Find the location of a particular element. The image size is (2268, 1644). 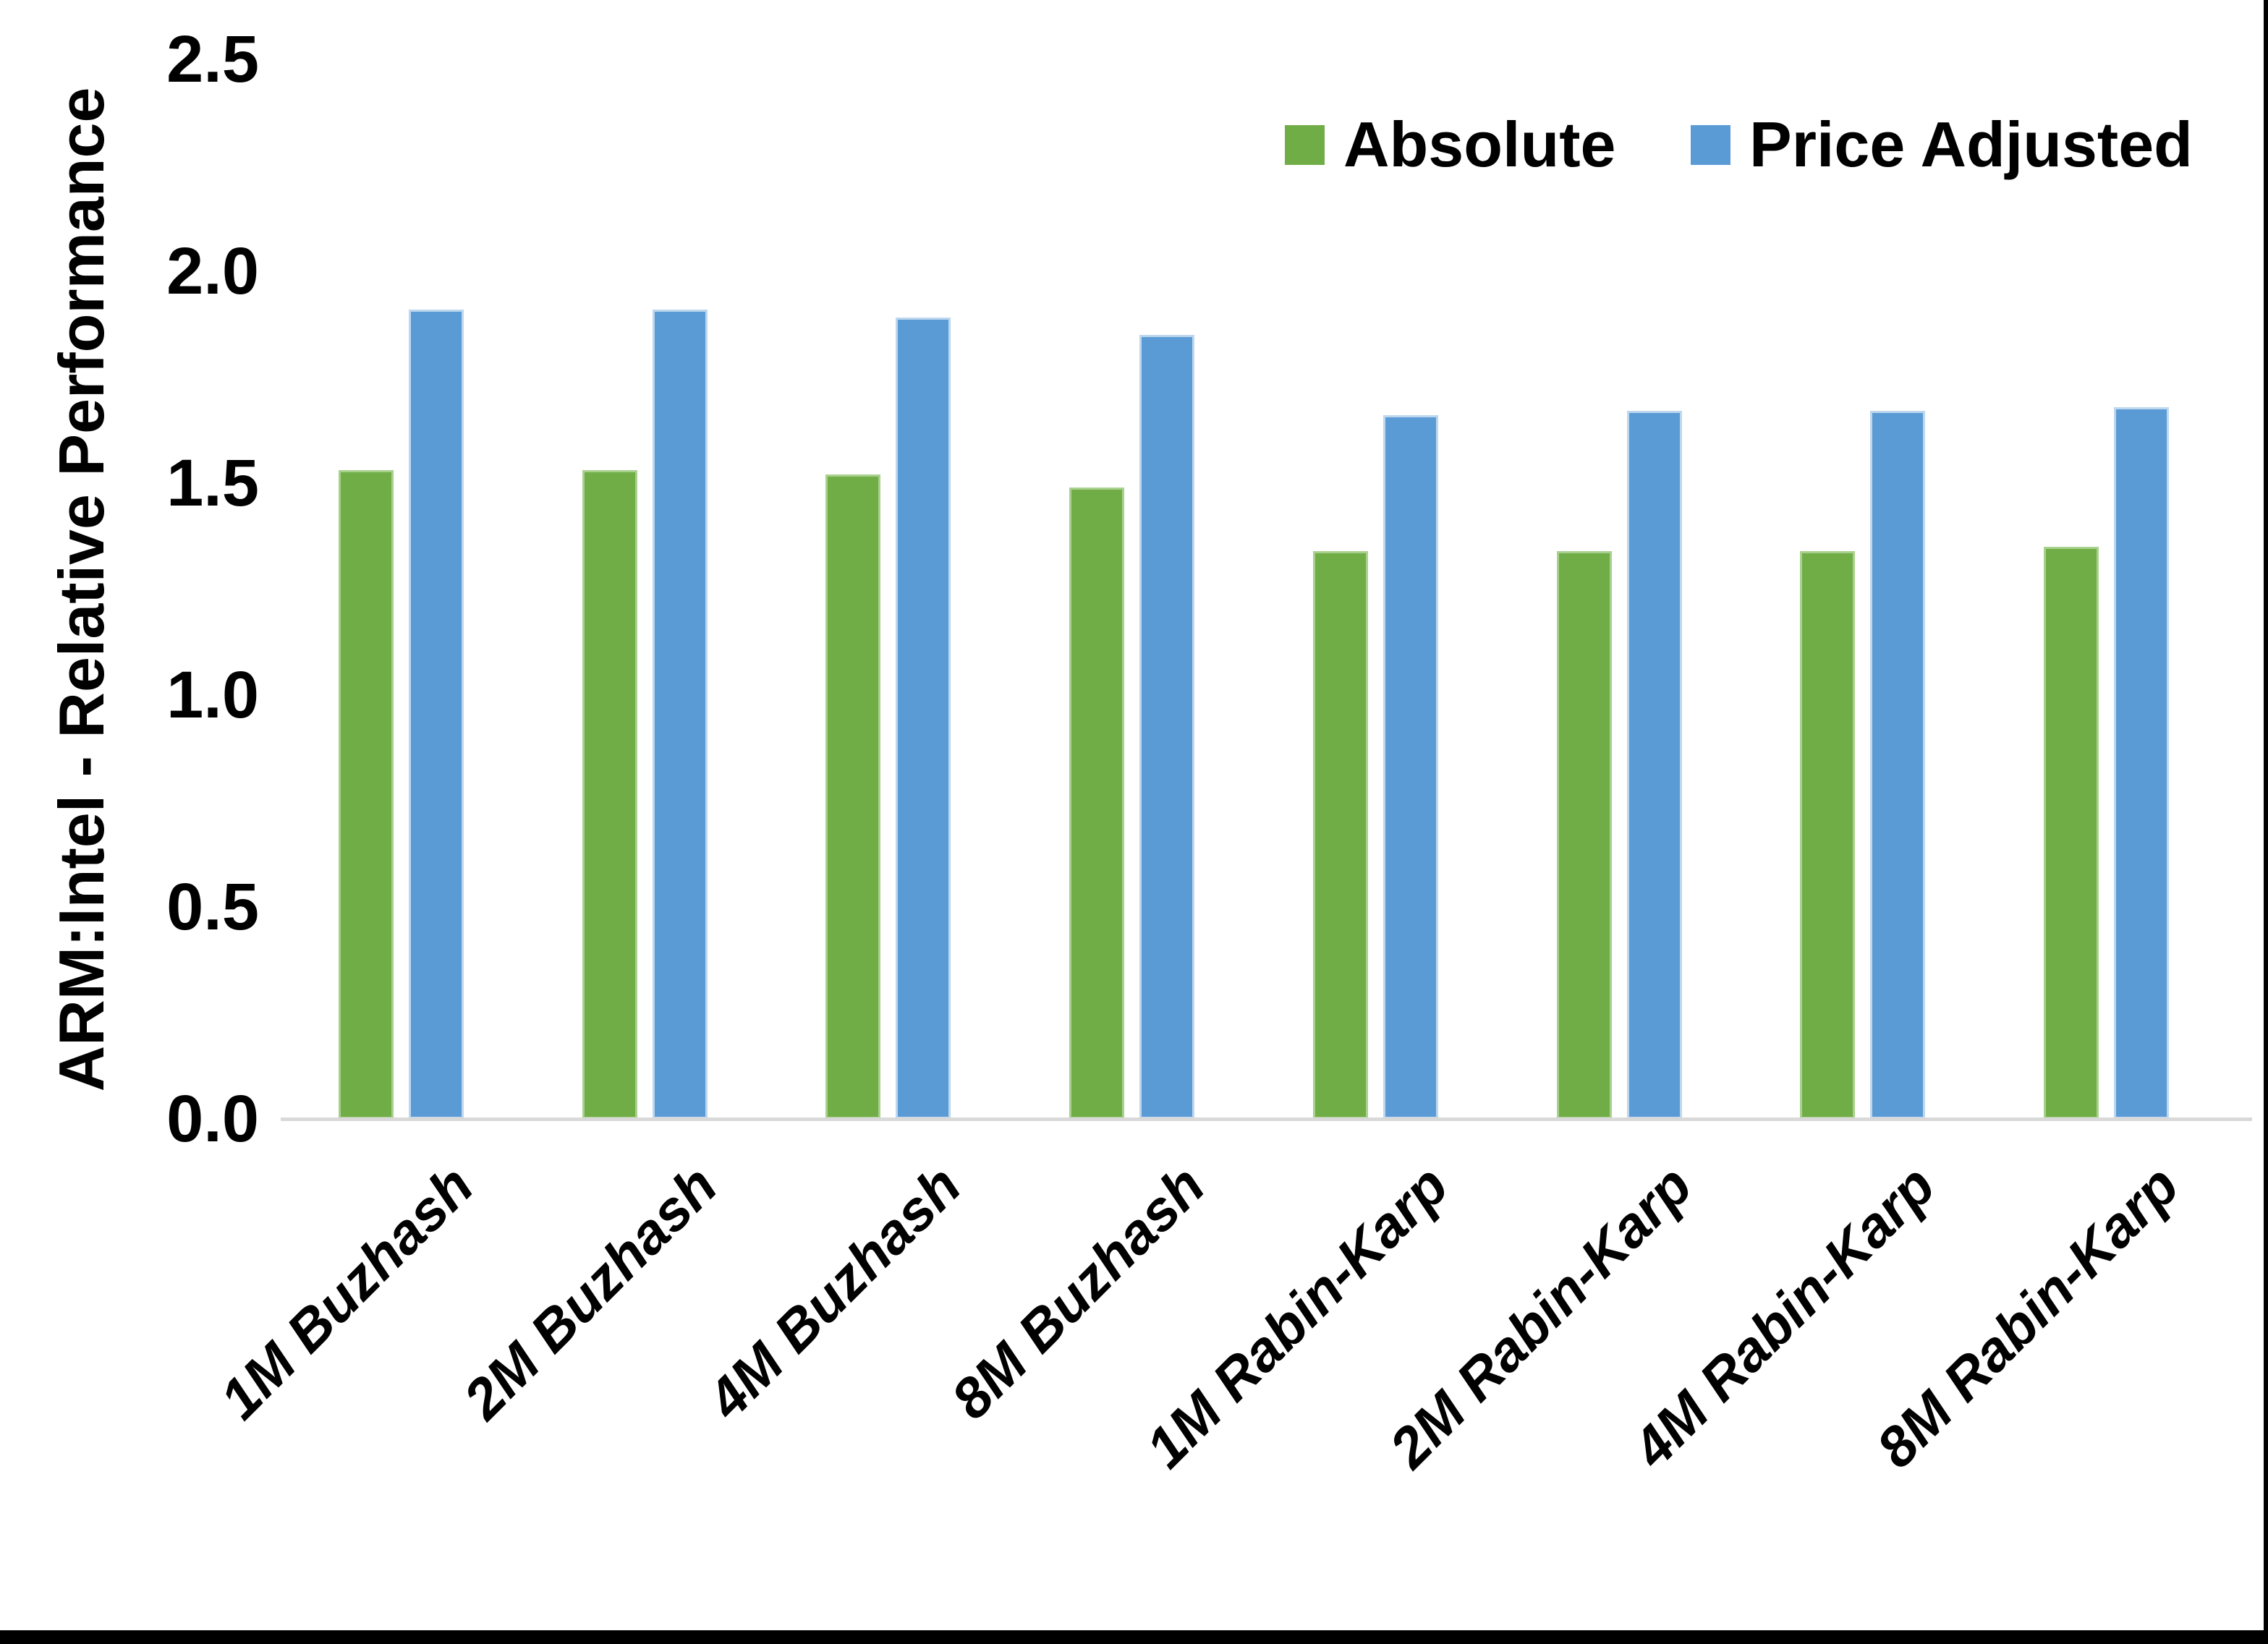

y-axis-tick-label: 0.5 is located at coordinates (212, 907).